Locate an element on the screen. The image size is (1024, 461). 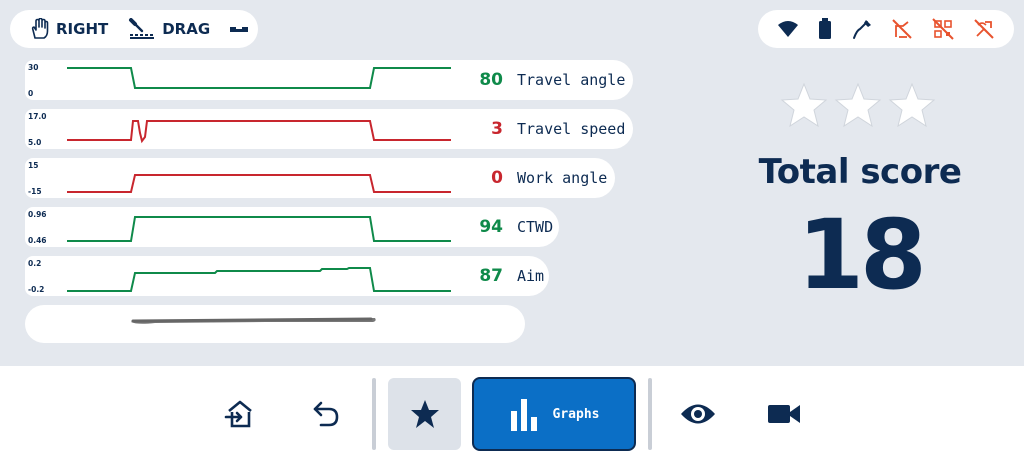
exit-button is located at coordinates (240, 414).